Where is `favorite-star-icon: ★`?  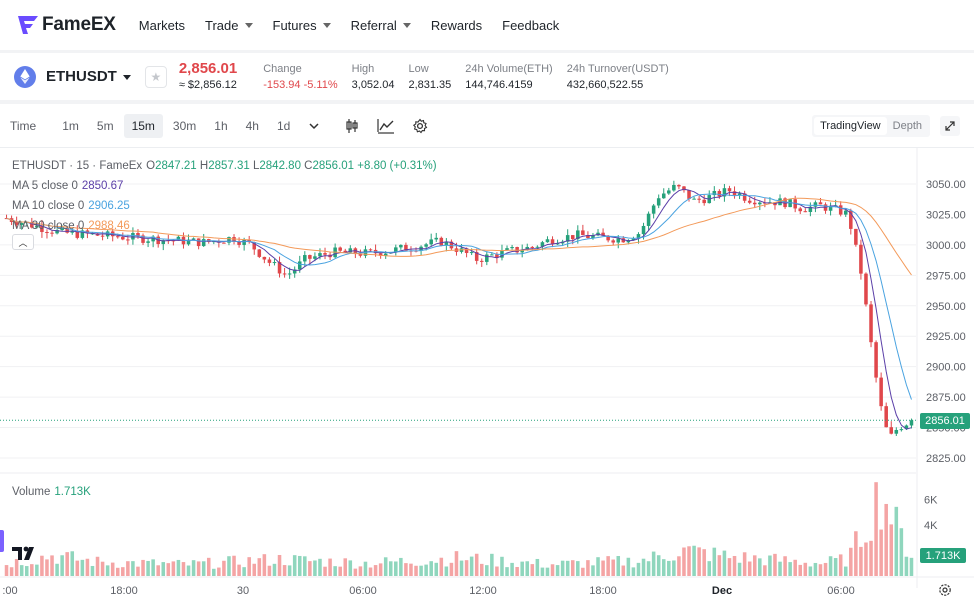 favorite-star-icon: ★ is located at coordinates (155, 76).